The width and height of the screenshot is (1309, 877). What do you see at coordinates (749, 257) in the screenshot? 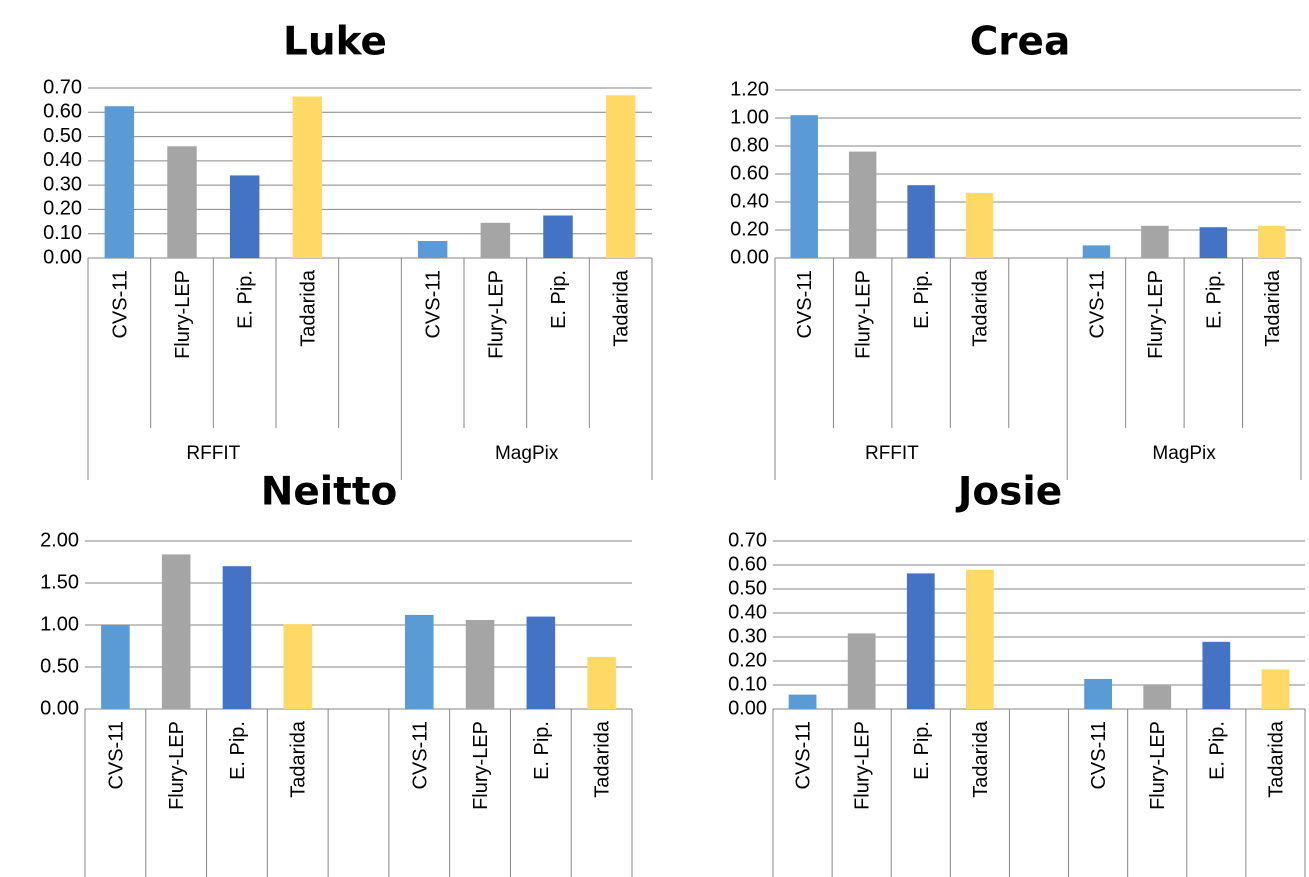
I see `crea-y-tick-label: 0.00` at bounding box center [749, 257].